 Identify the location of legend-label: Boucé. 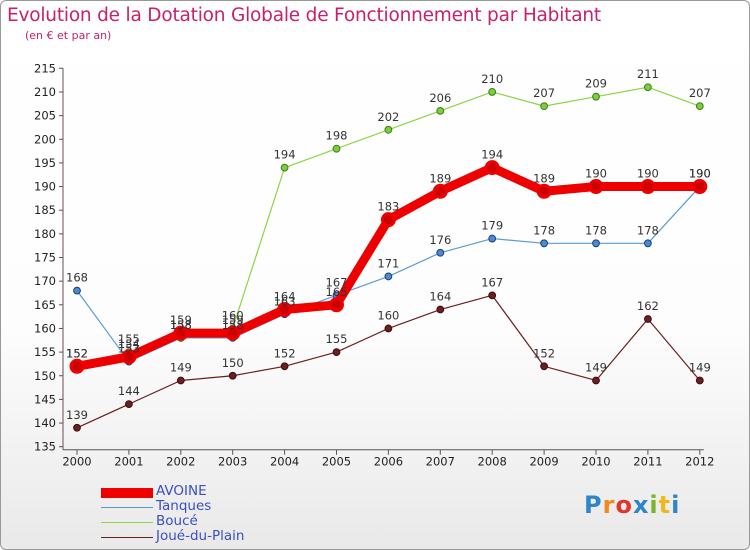
(177, 521).